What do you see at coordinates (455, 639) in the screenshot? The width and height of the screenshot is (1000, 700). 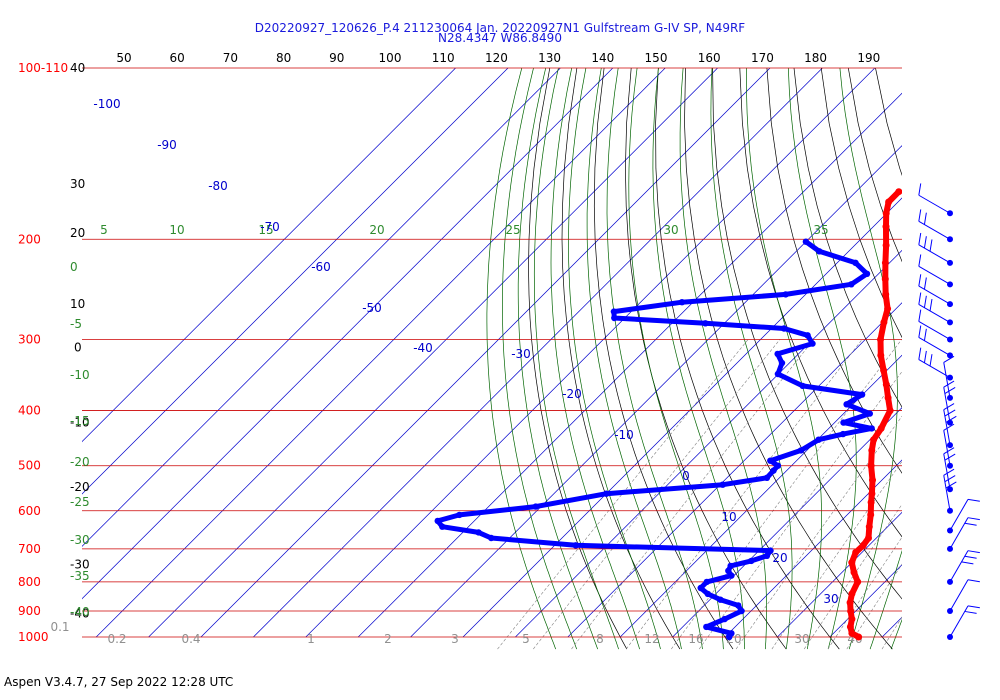 I see `mixing-ratio-label: 3` at bounding box center [455, 639].